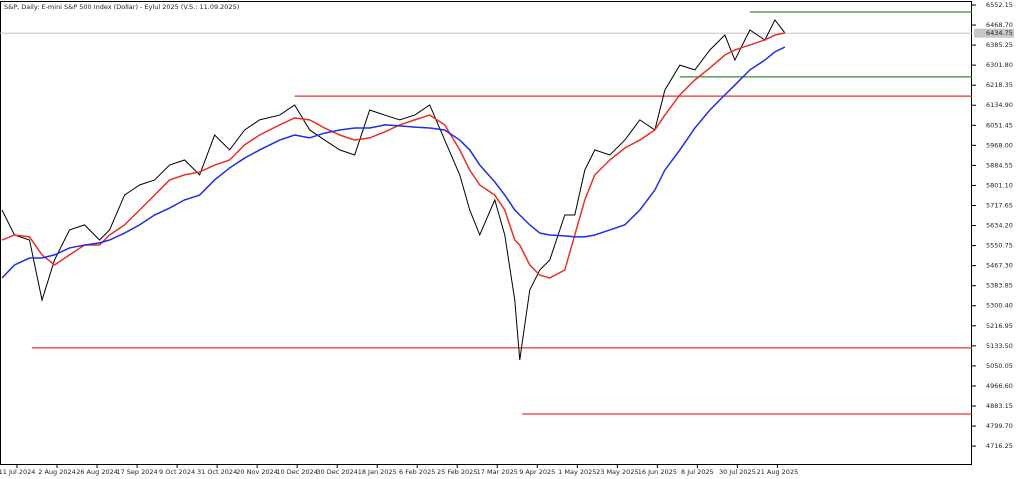  Describe the element at coordinates (999, 185) in the screenshot. I see `y-tick-label: 5801.10` at that location.